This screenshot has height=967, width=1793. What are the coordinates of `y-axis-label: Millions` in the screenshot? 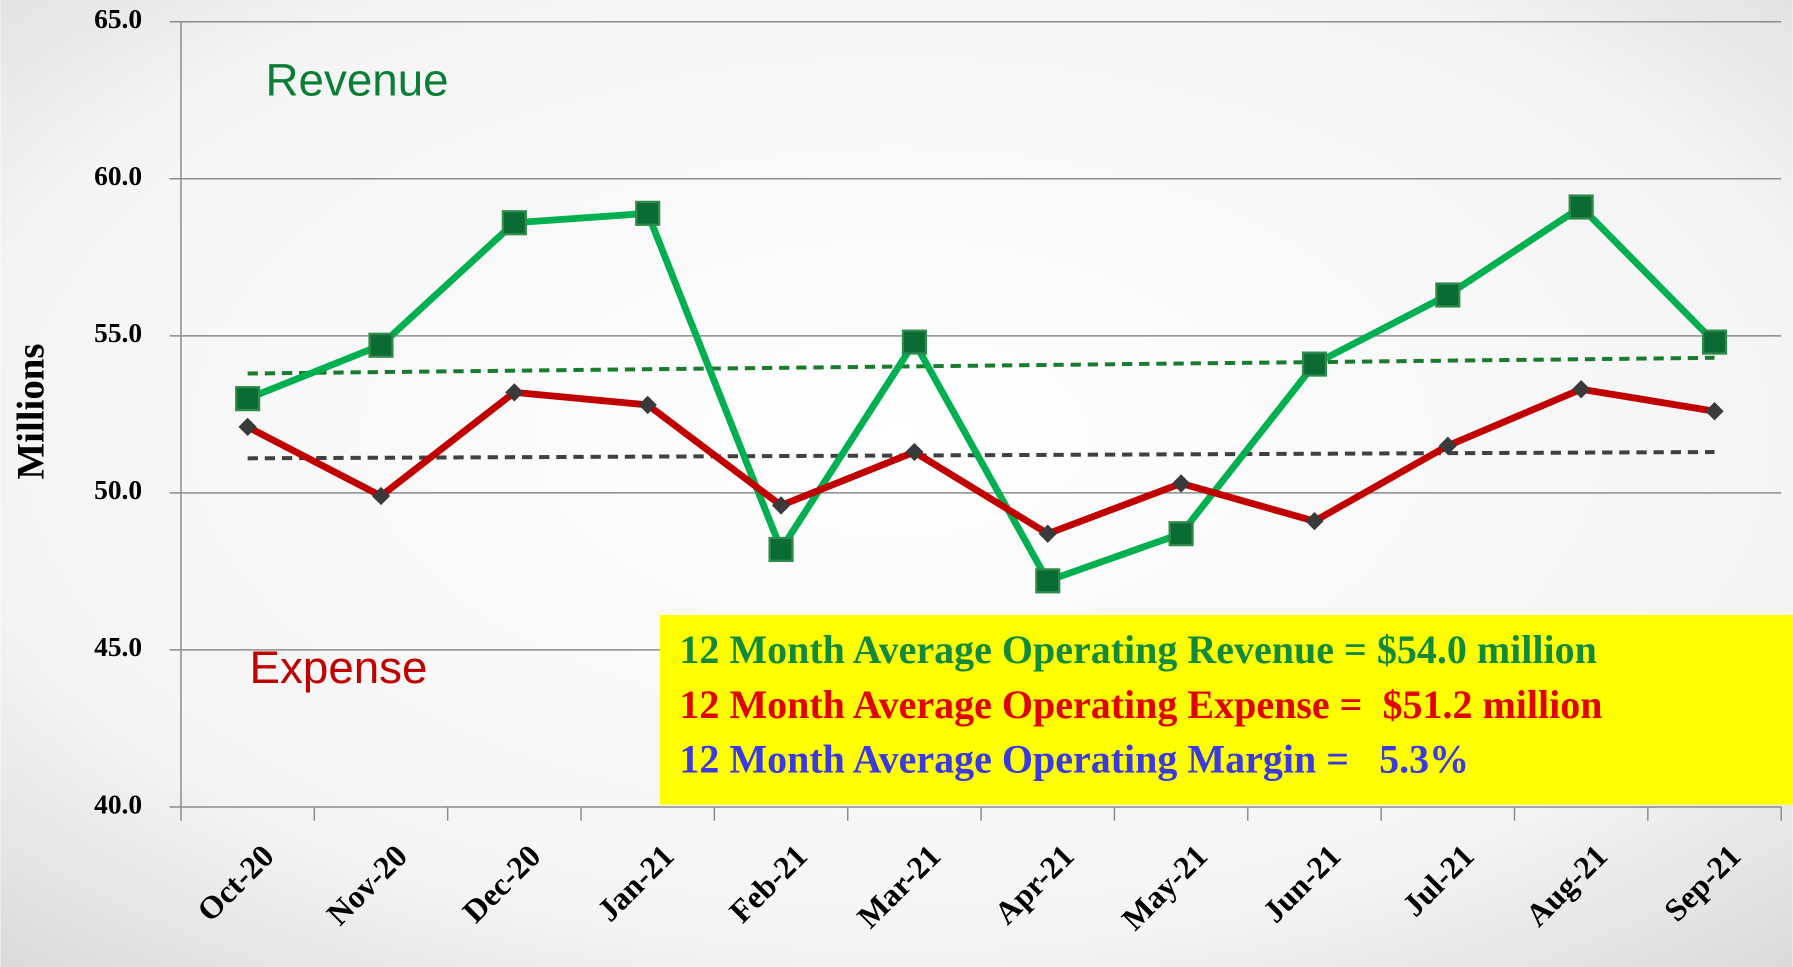 It's located at (31, 411).